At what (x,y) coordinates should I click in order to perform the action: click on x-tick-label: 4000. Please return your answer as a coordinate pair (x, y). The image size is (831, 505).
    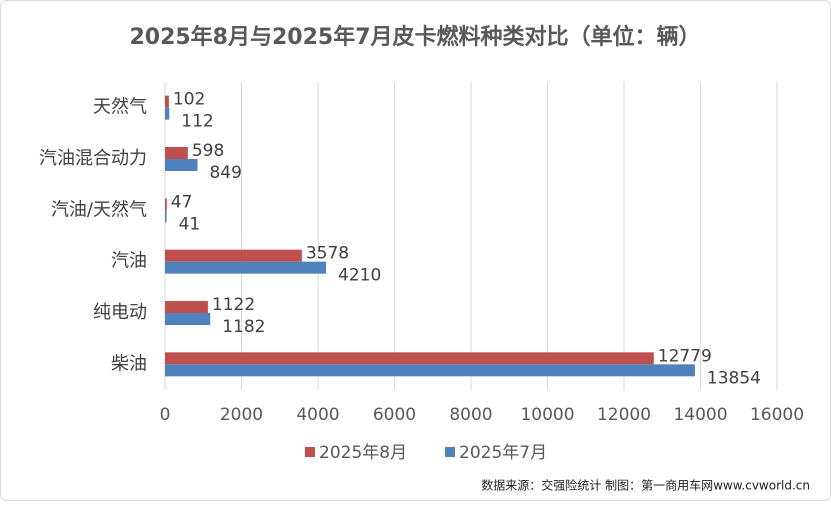
    Looking at the image, I should click on (317, 415).